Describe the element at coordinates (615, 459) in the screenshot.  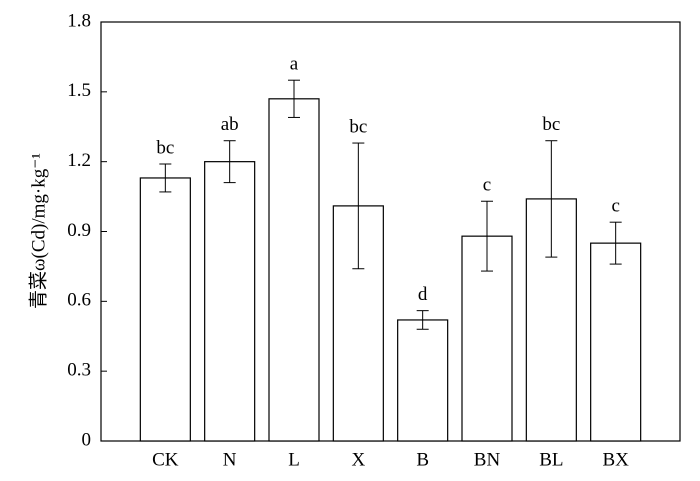
I see `x-tick-label: BX` at that location.